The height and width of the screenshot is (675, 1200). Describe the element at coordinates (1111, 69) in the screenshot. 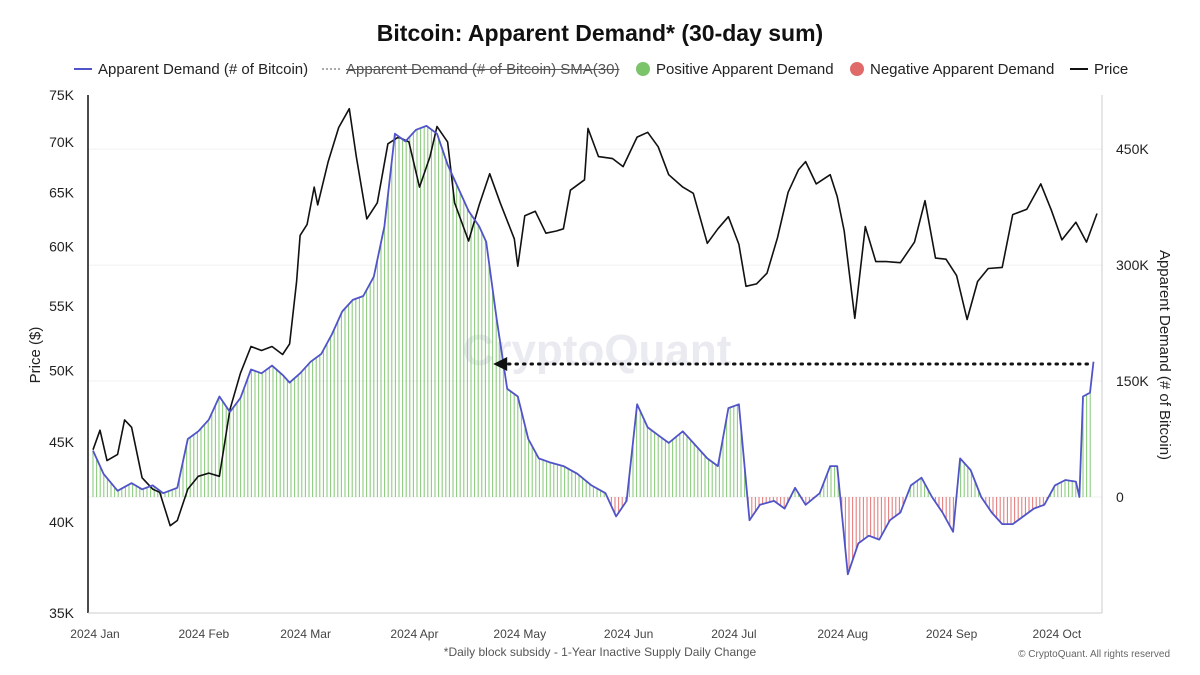

I see `legend-label: Price` at that location.